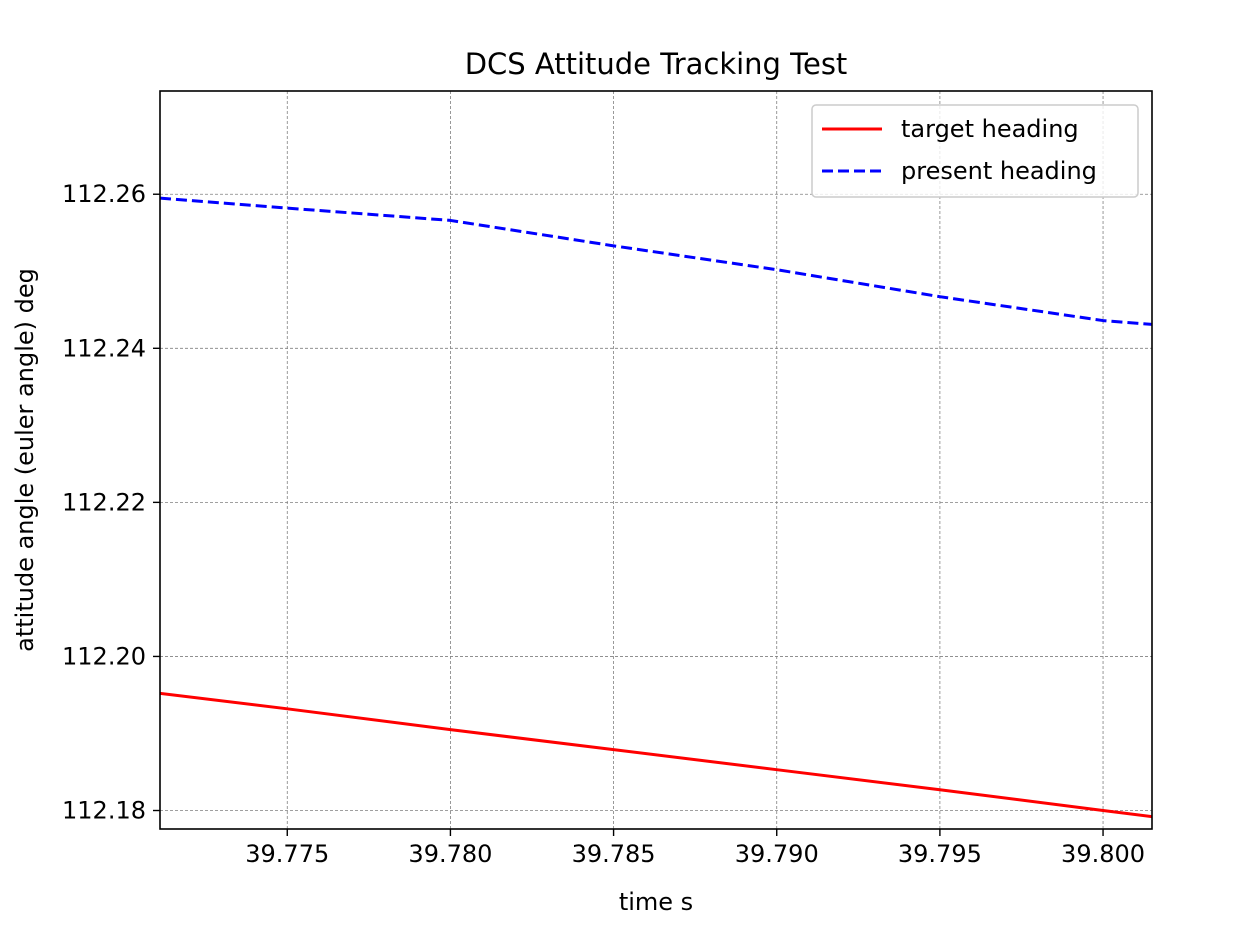 Image resolution: width=1235 pixels, height=927 pixels. What do you see at coordinates (614, 854) in the screenshot?
I see `x-tick-label: 39.785` at bounding box center [614, 854].